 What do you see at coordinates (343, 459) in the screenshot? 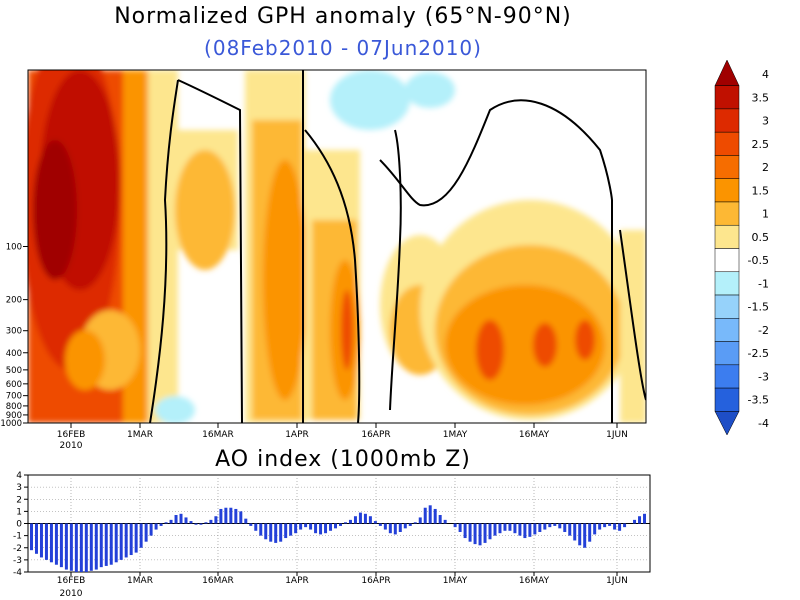
I see `ao-chart-title: AO index (1000mb Z)` at bounding box center [343, 459].